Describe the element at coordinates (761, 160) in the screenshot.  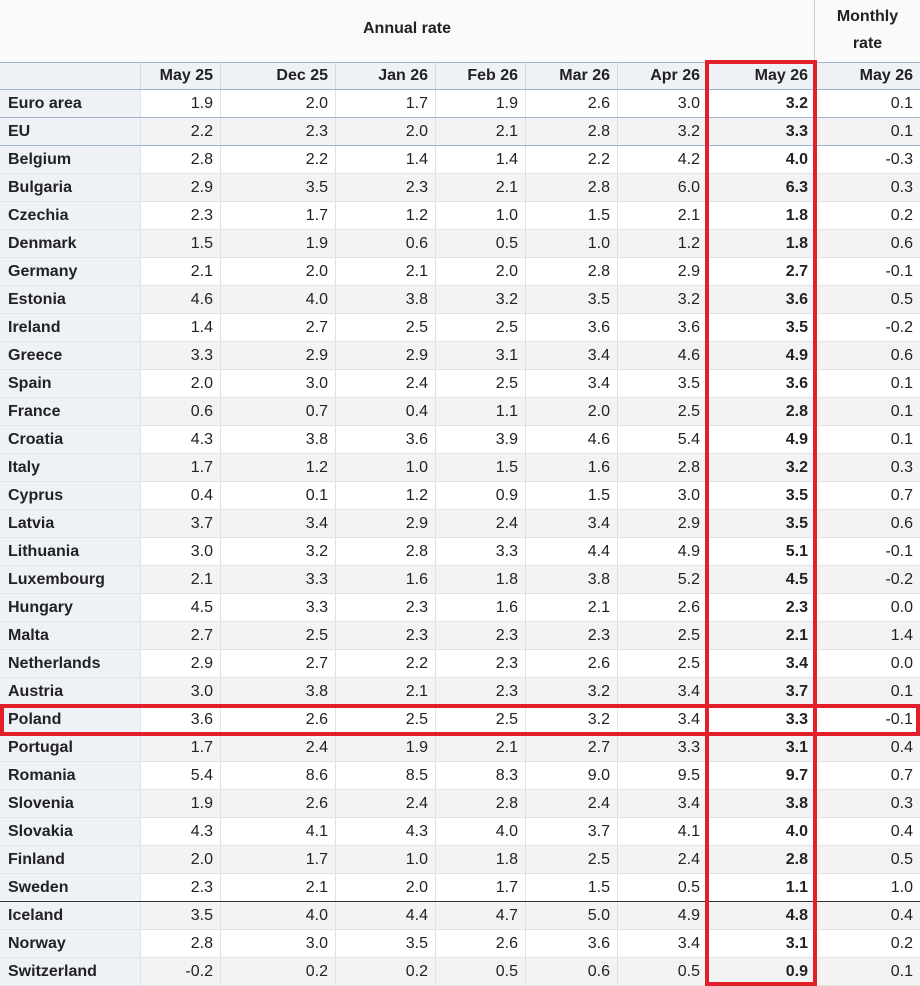
I see `cell-value: 4.0` at that location.